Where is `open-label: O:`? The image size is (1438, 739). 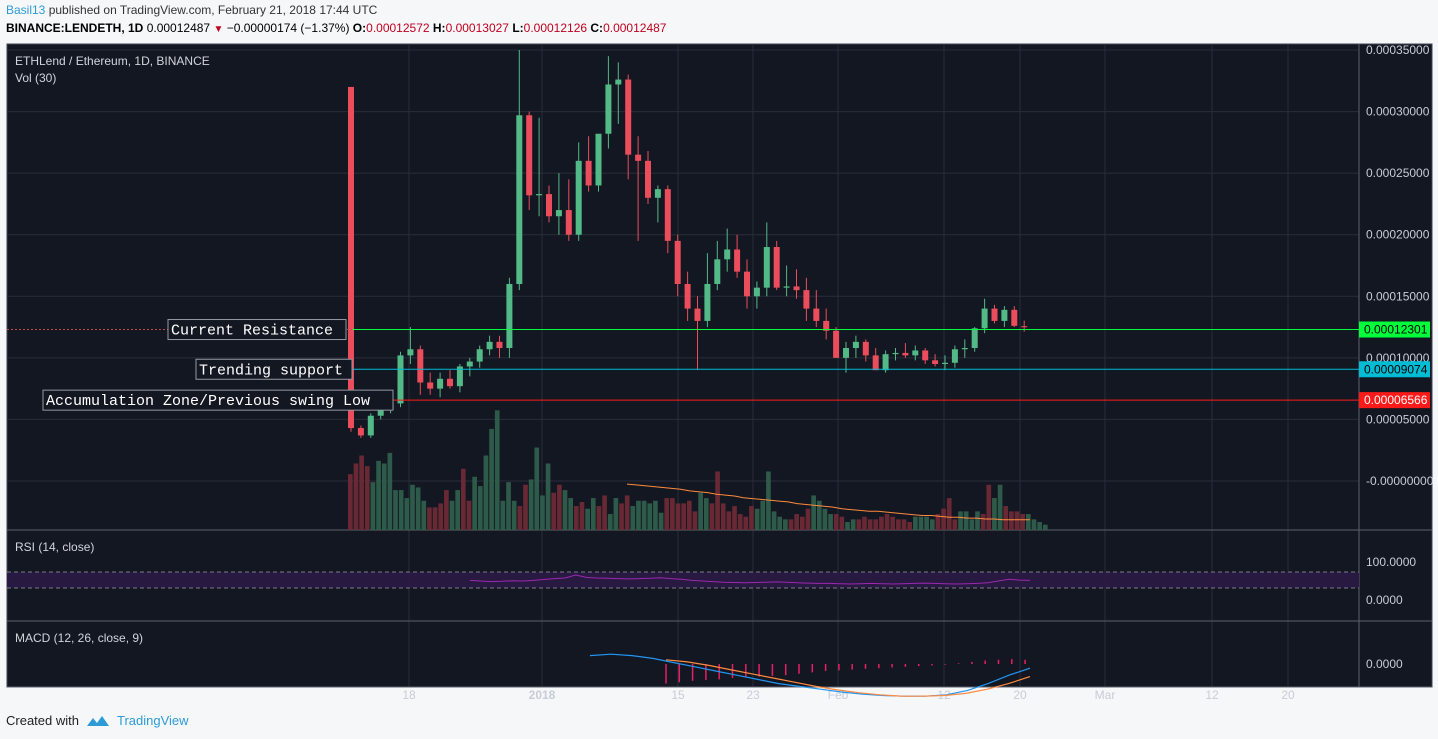 open-label: O: is located at coordinates (359, 28).